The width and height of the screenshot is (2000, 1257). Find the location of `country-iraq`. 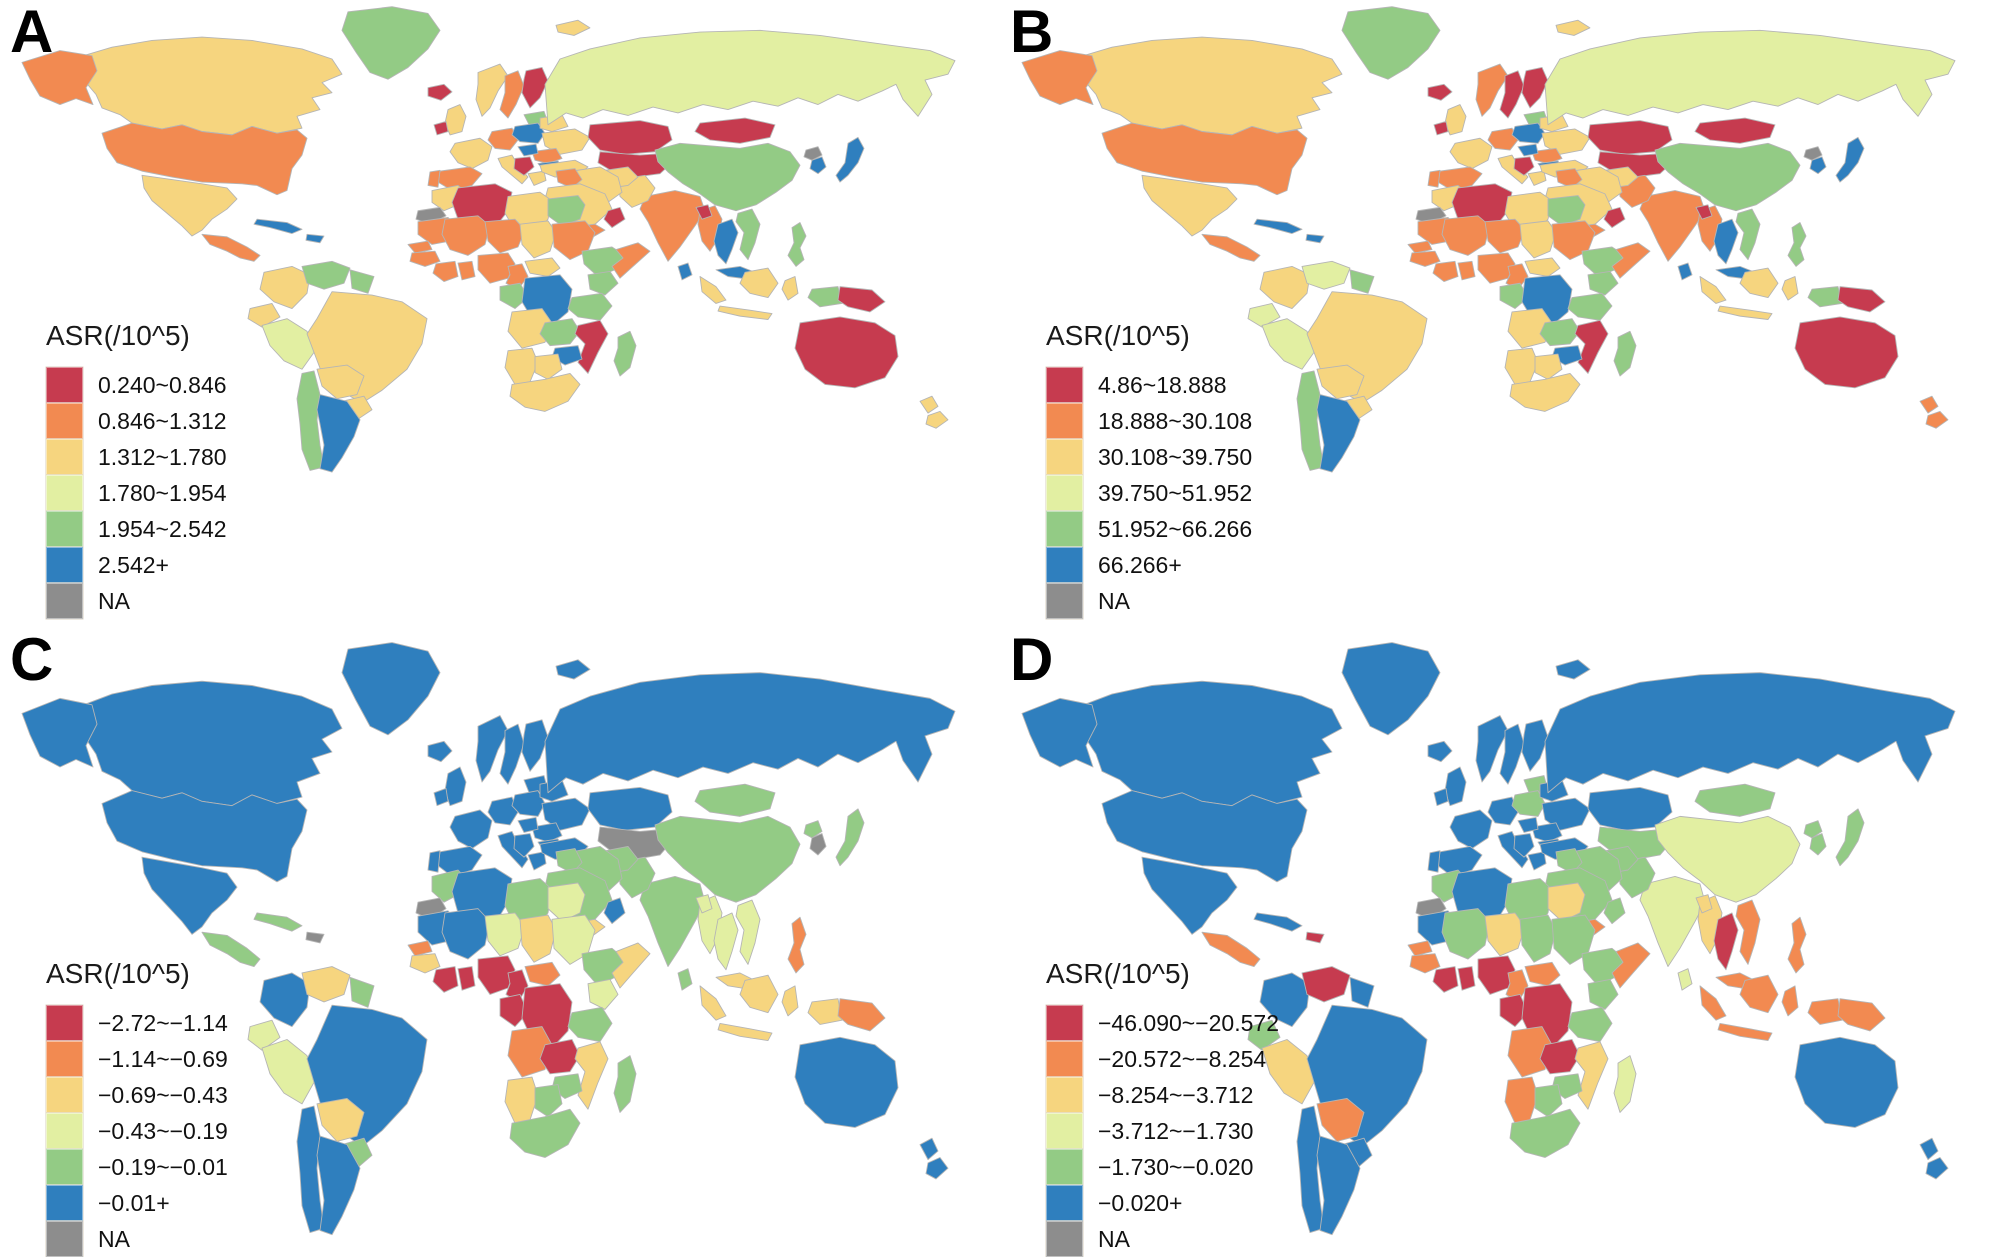

country-iraq is located at coordinates (1569, 861).